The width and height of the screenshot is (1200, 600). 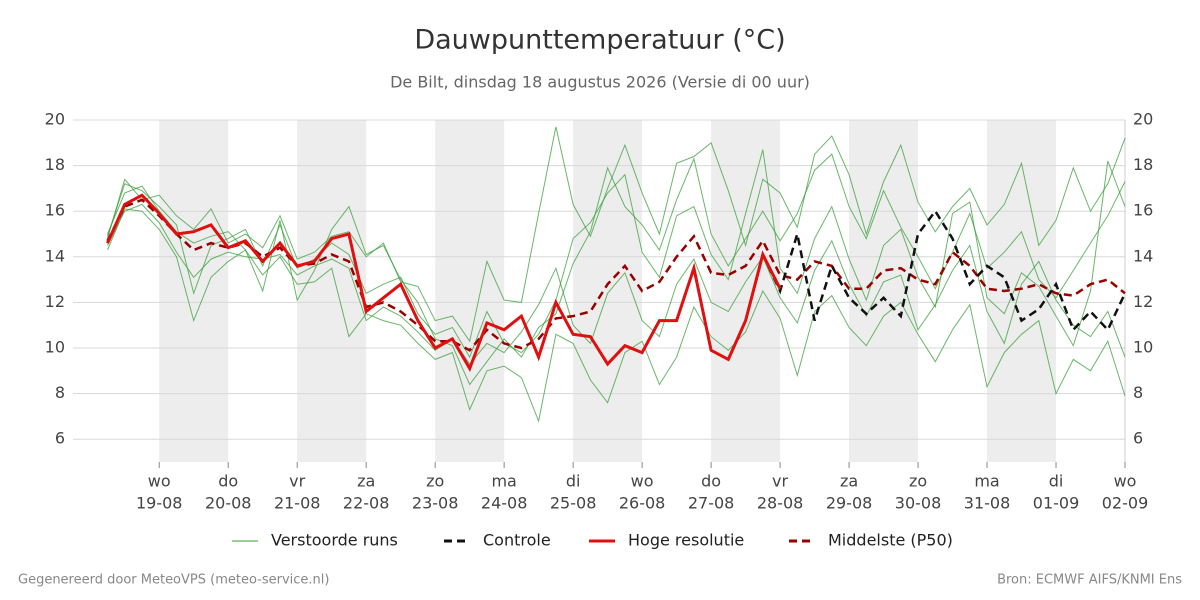 What do you see at coordinates (711, 503) in the screenshot?
I see `x-tick-date: 27-08` at bounding box center [711, 503].